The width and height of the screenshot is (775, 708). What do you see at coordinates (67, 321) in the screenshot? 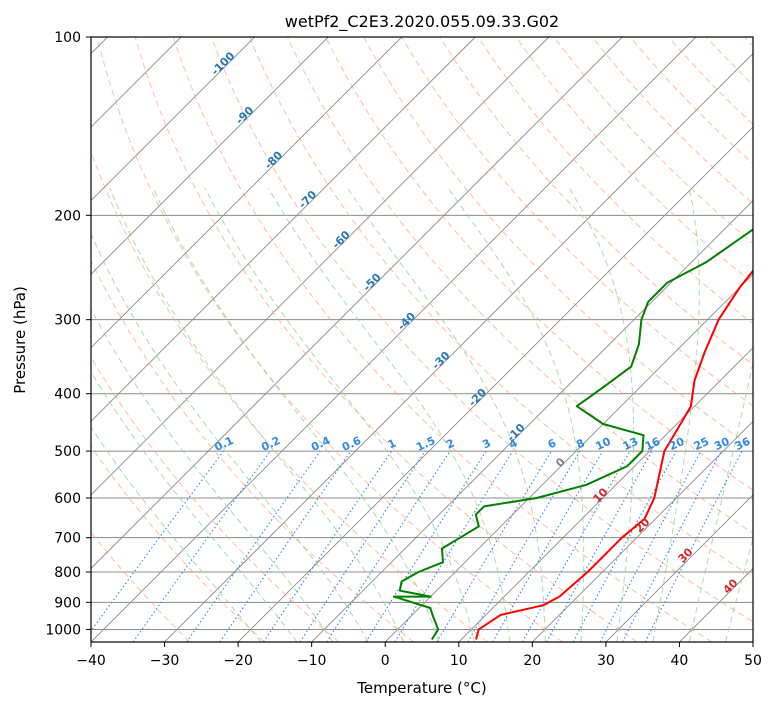
I see `y-tick-label: 300` at bounding box center [67, 321].